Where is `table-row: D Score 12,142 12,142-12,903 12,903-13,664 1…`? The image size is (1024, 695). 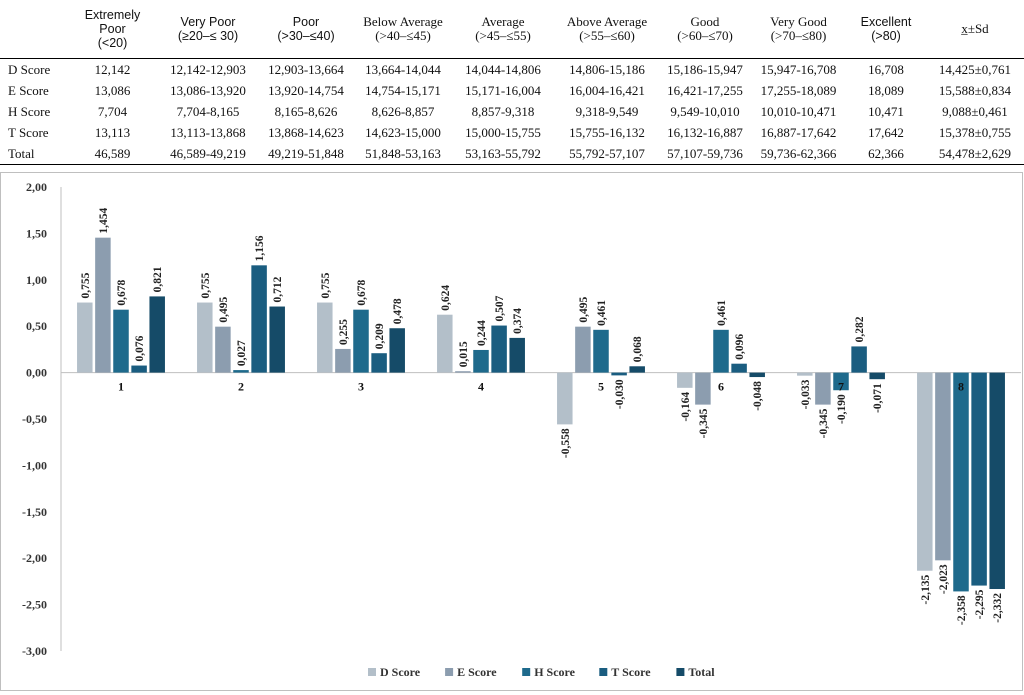 table-row: D Score 12,142 12,142-12,903 12,903-13,664 1… is located at coordinates (512, 70).